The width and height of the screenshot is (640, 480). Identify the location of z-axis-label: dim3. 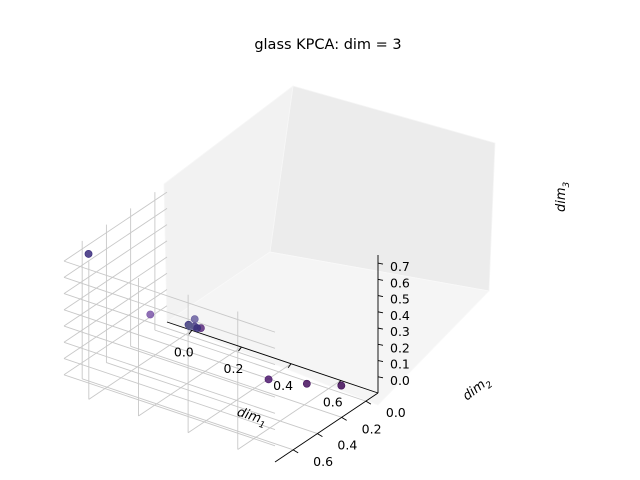
(563, 196).